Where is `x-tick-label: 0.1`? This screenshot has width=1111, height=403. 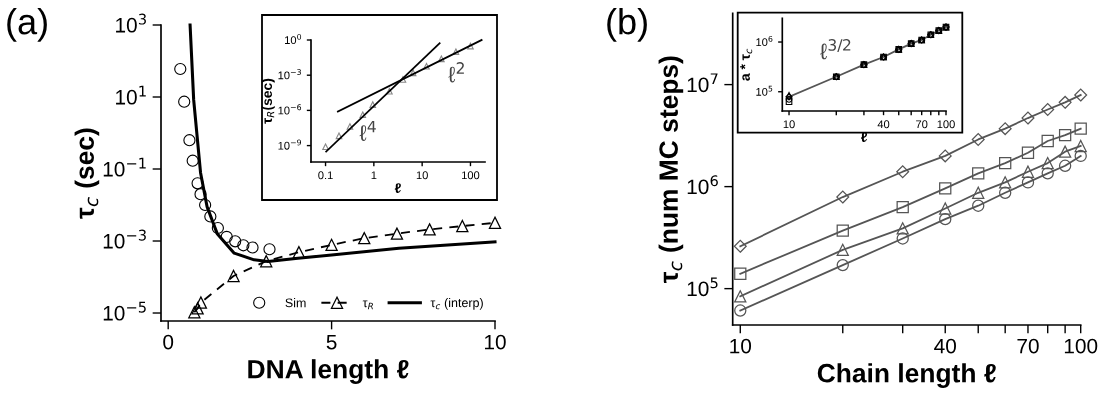 x-tick-label: 0.1 is located at coordinates (325, 175).